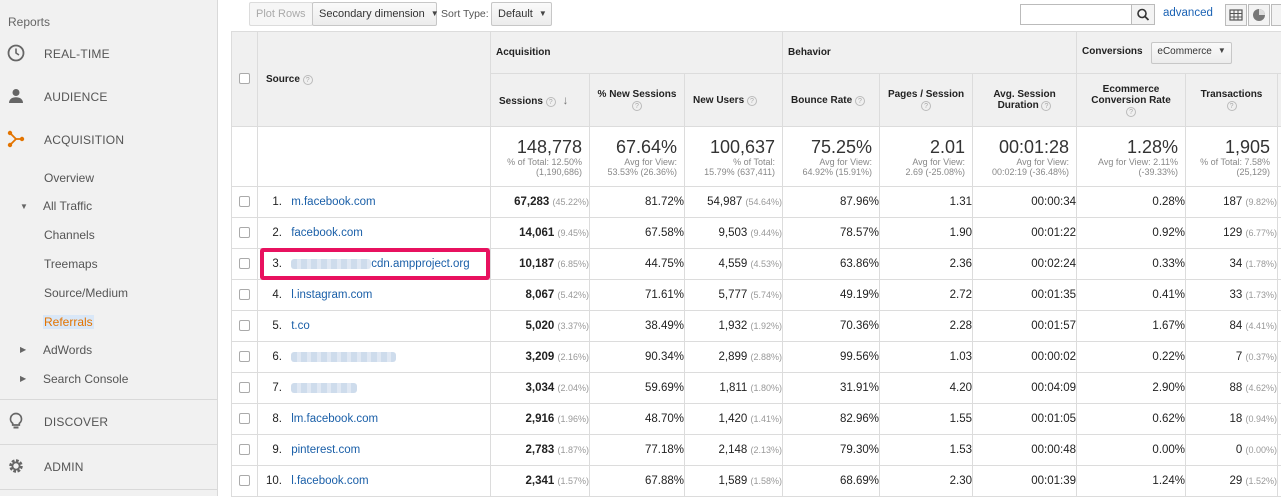 Image resolution: width=1281 pixels, height=497 pixels. Describe the element at coordinates (68, 322) in the screenshot. I see `nav-referrals: Referrals` at that location.